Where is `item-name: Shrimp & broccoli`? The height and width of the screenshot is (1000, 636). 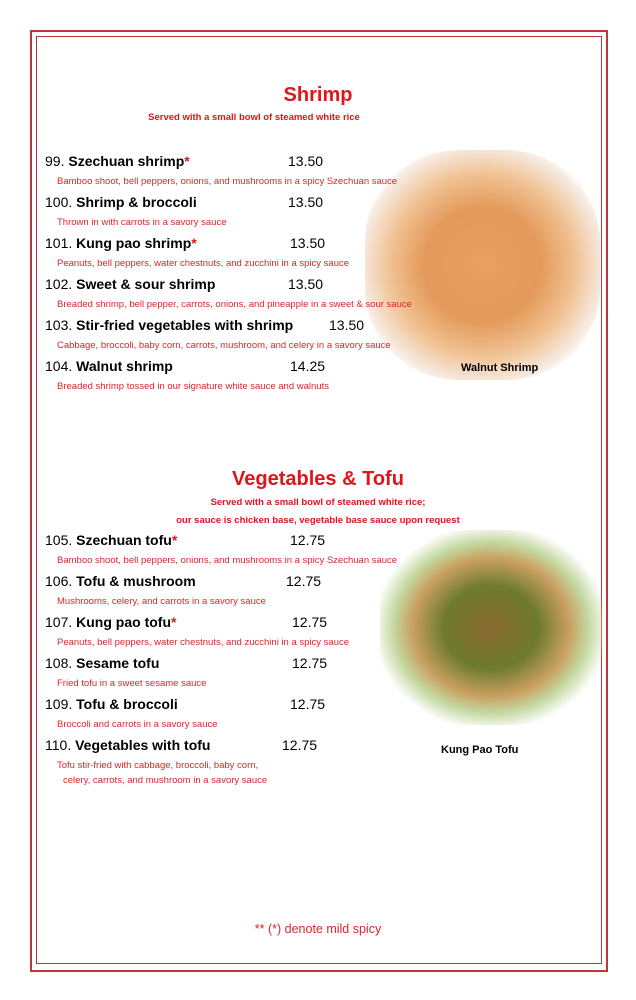
item-name: Shrimp & broccoli is located at coordinates (136, 202).